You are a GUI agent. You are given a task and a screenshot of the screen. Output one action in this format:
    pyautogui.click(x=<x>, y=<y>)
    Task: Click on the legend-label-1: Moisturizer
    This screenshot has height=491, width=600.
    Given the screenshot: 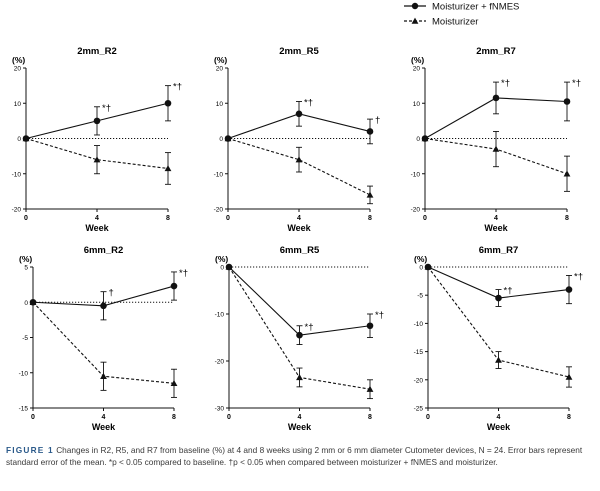 What is the action you would take?
    pyautogui.click(x=455, y=22)
    